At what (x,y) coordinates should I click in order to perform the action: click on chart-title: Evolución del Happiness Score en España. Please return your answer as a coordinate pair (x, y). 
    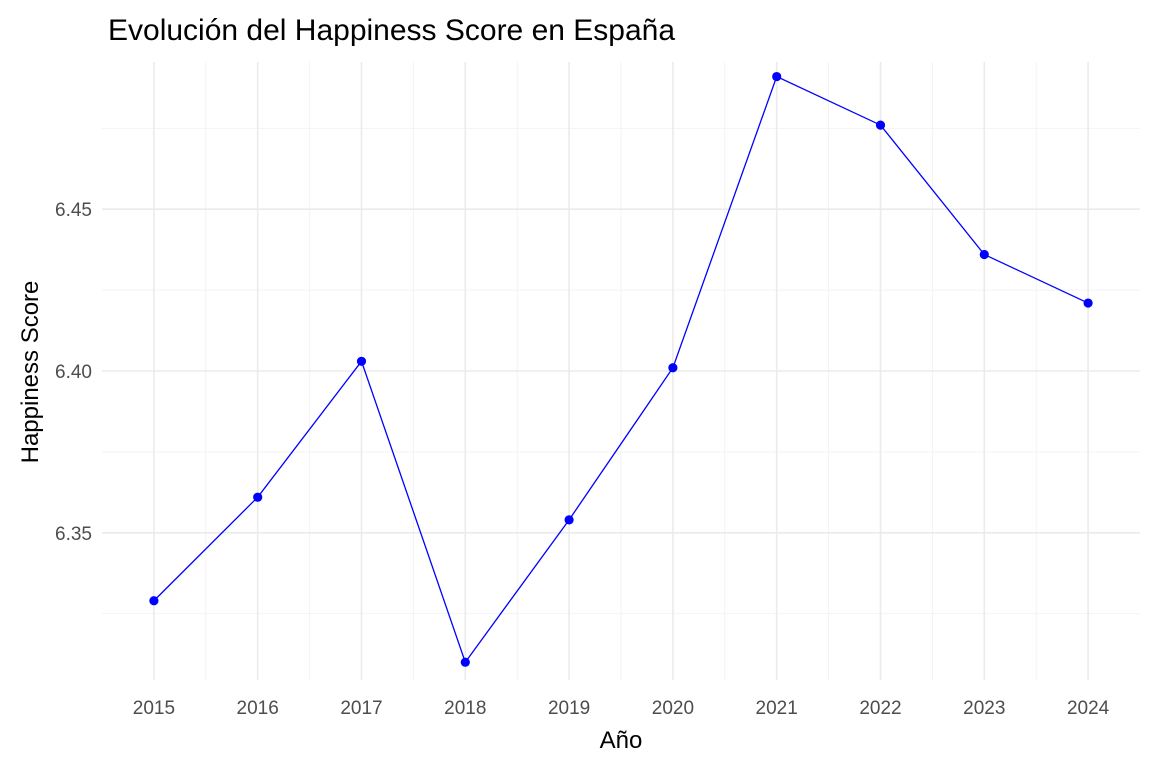
    Looking at the image, I should click on (391, 30).